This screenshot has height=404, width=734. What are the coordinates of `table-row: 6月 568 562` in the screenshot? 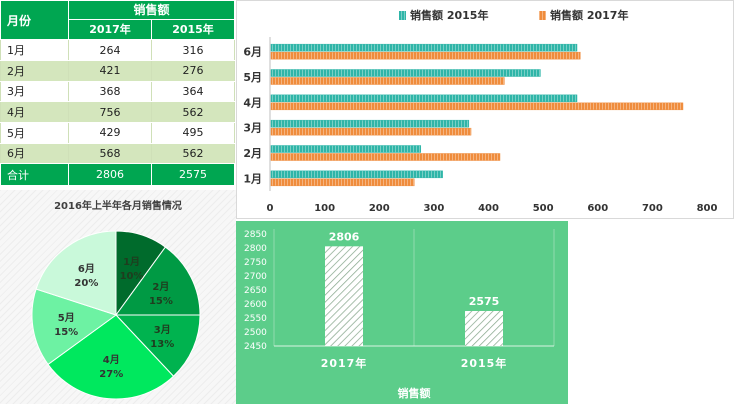 It's located at (118, 153).